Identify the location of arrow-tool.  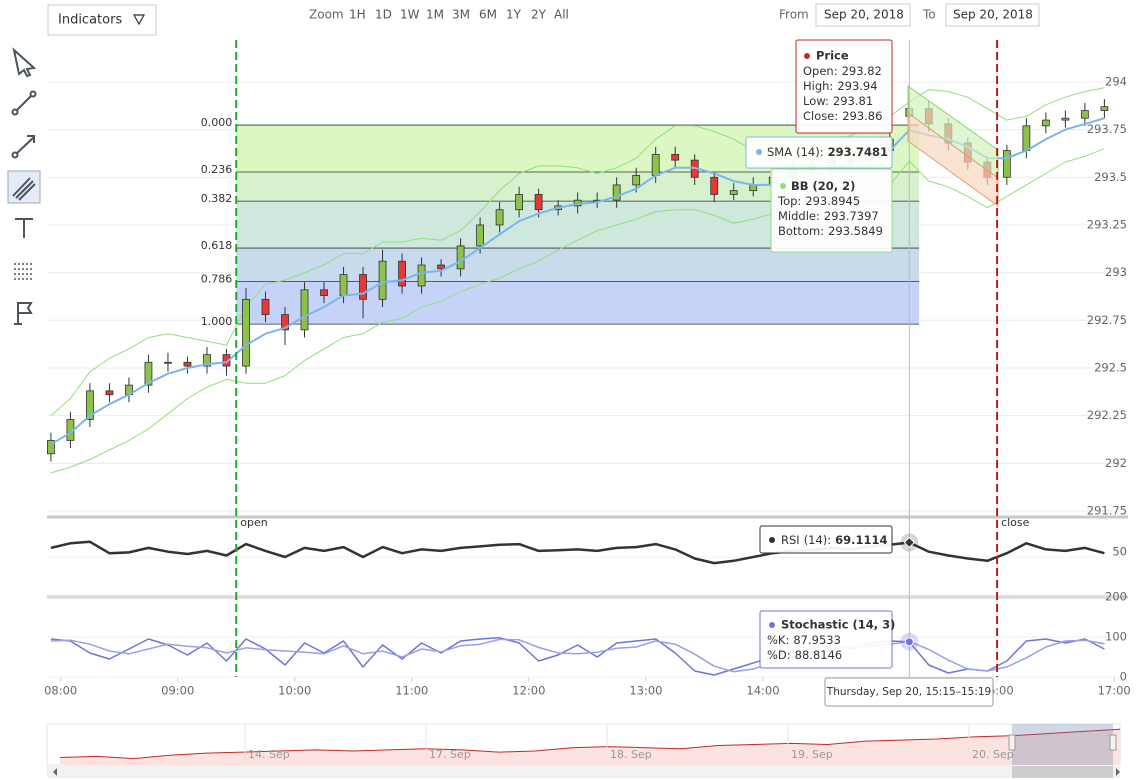
(23, 147).